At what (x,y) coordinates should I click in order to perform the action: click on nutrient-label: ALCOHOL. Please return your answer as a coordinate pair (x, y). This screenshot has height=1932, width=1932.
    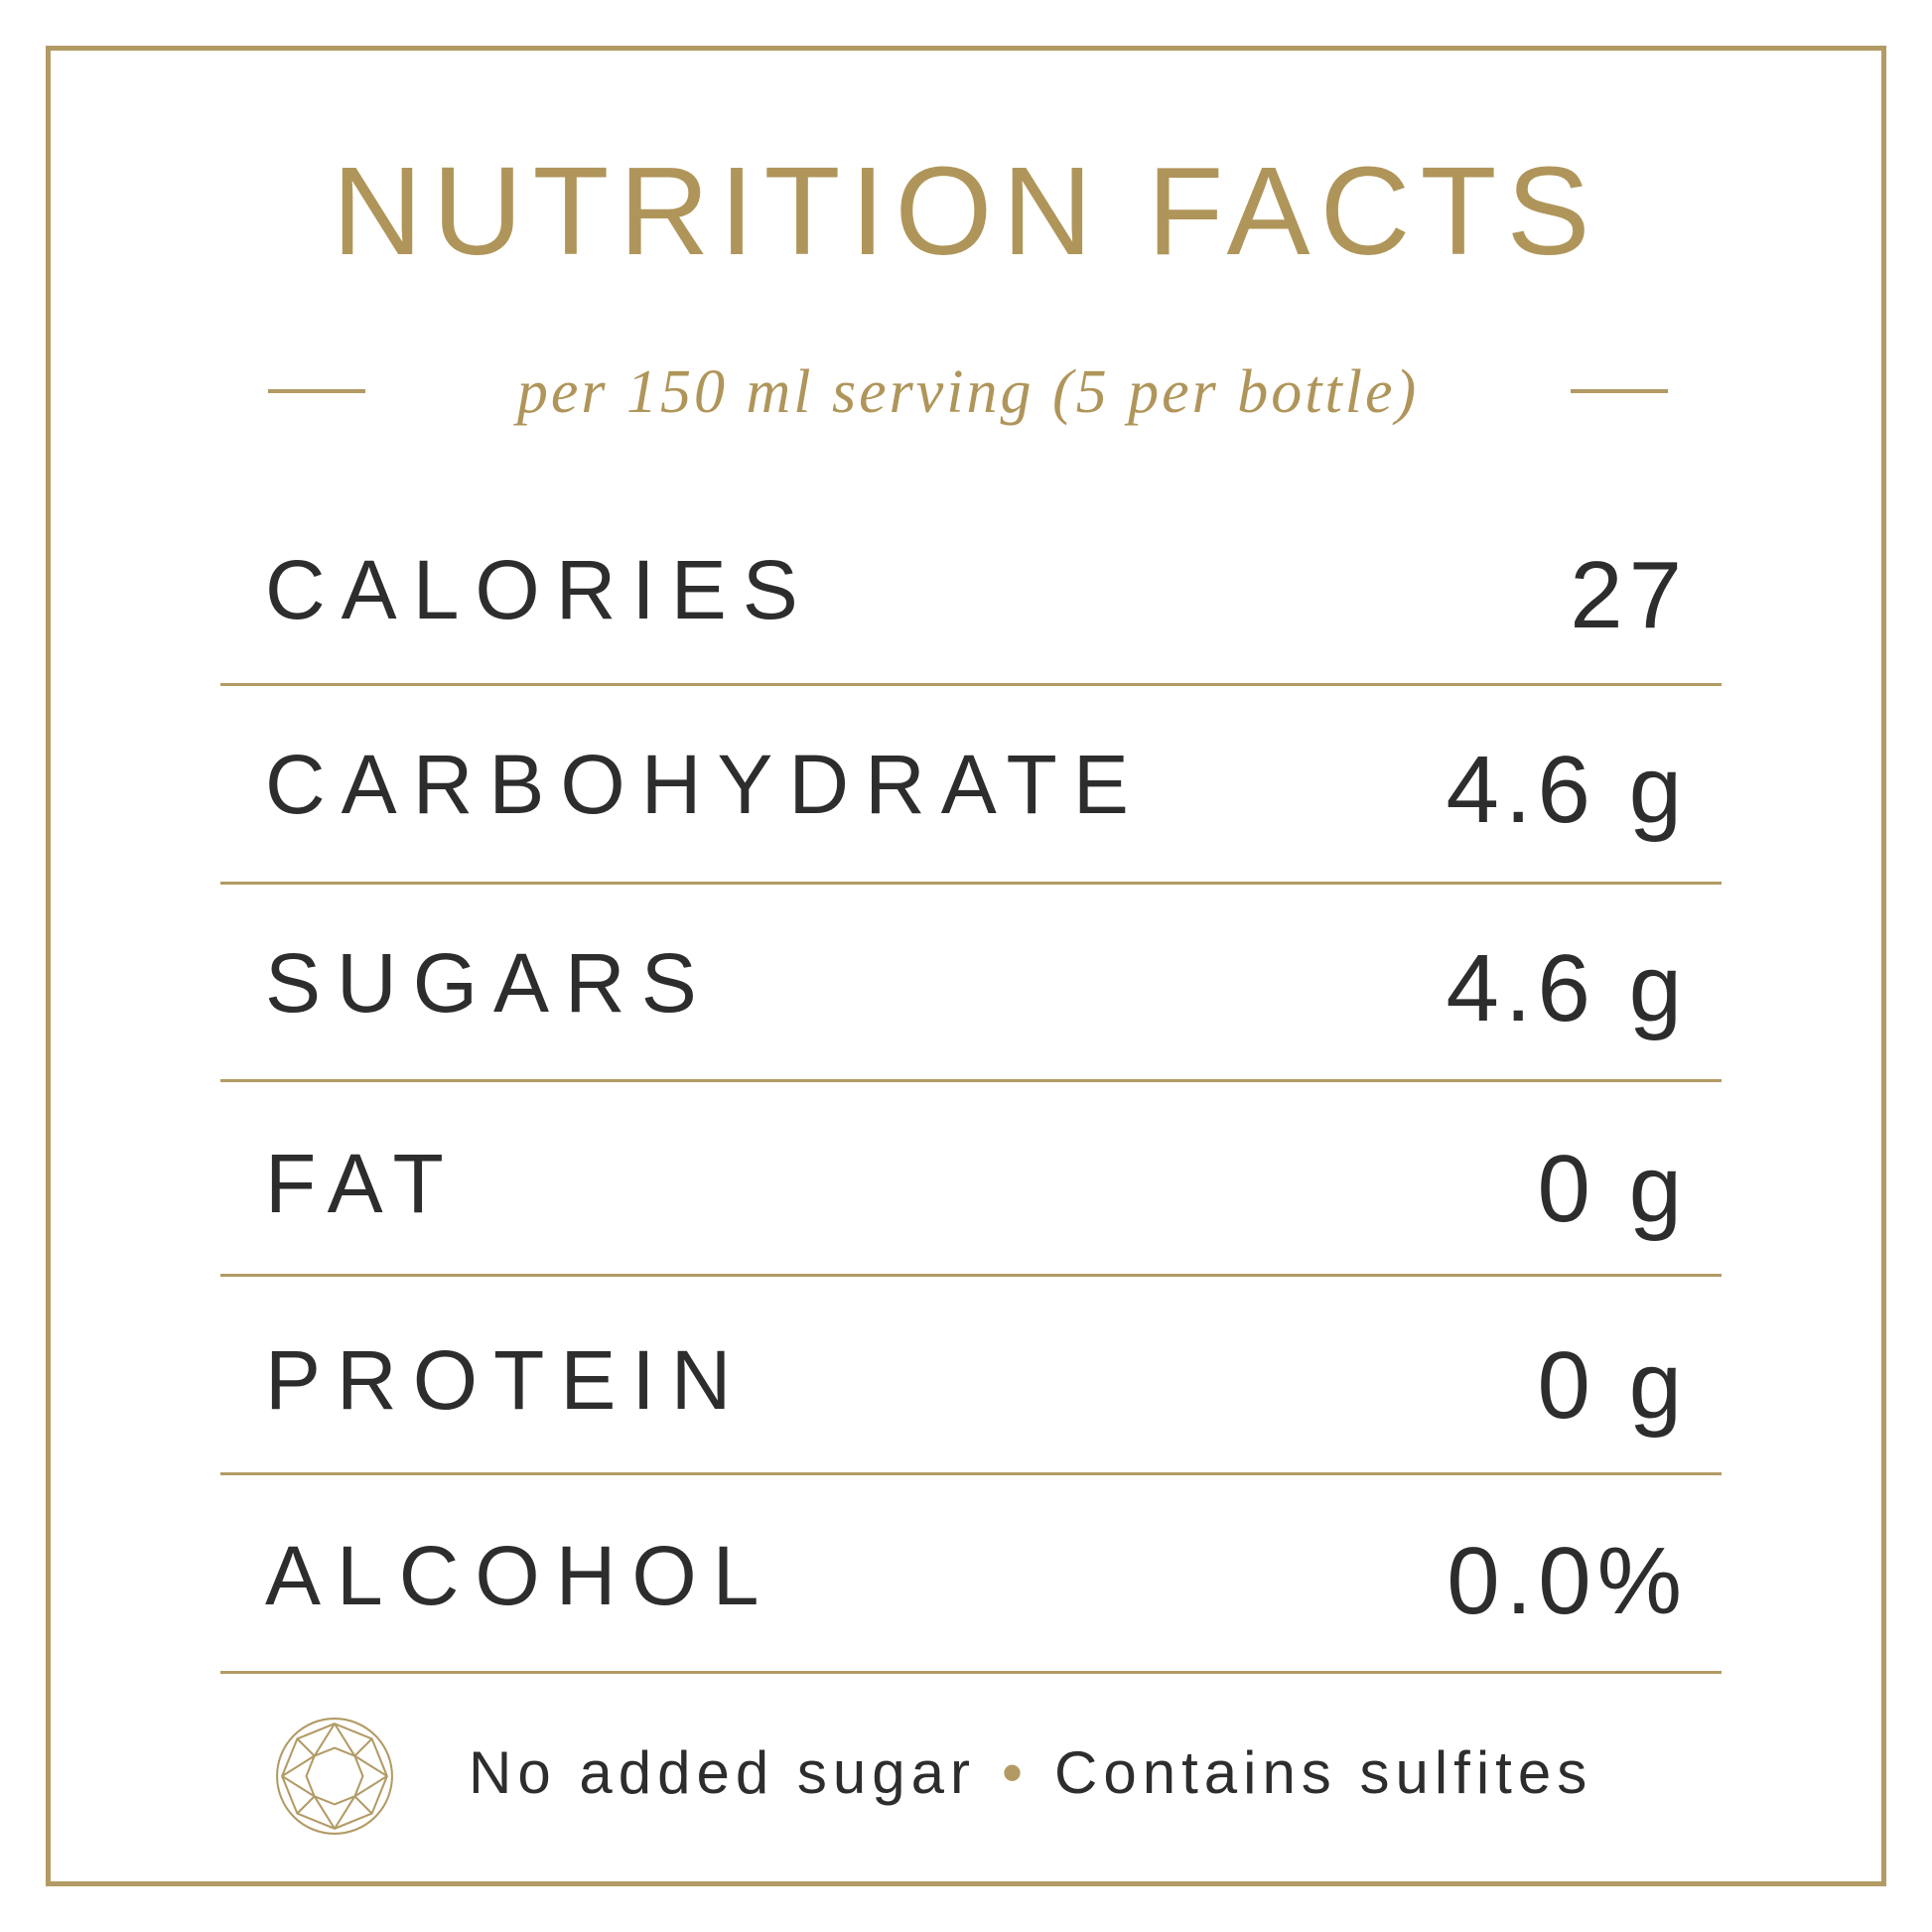
    Looking at the image, I should click on (520, 1576).